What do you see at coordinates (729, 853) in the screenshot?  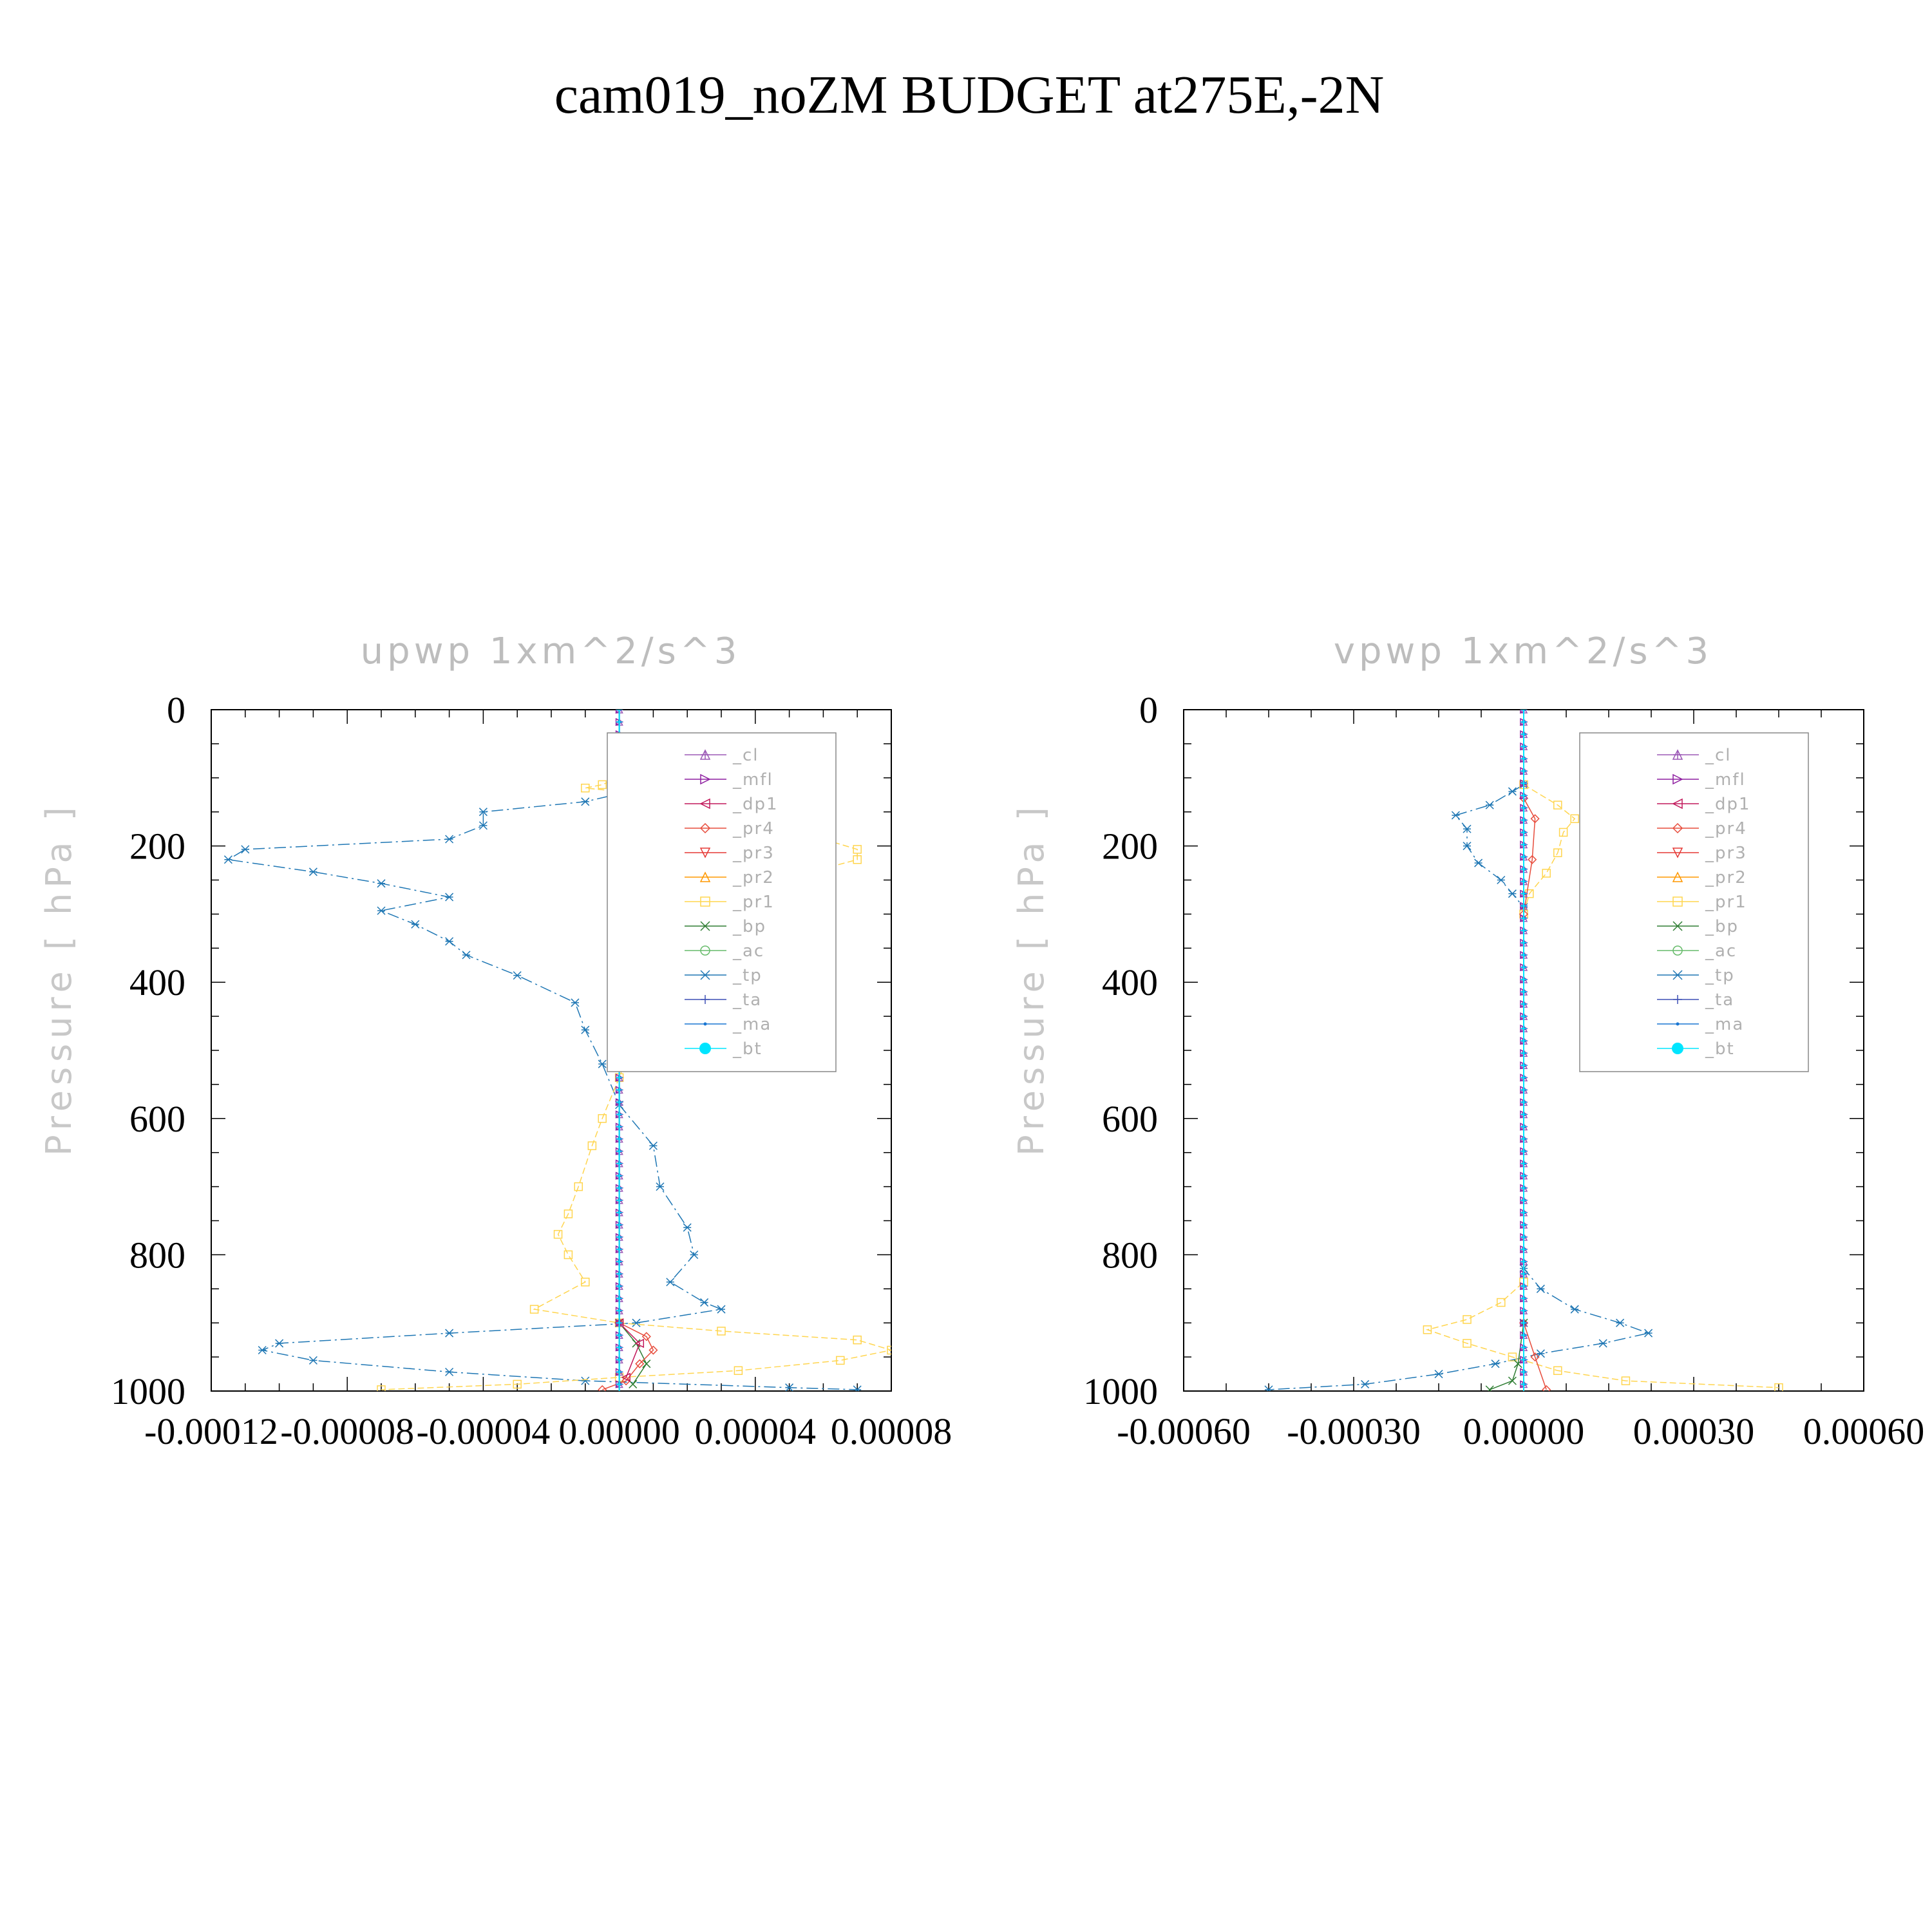 I see `legend-item-pr3: _pr3` at bounding box center [729, 853].